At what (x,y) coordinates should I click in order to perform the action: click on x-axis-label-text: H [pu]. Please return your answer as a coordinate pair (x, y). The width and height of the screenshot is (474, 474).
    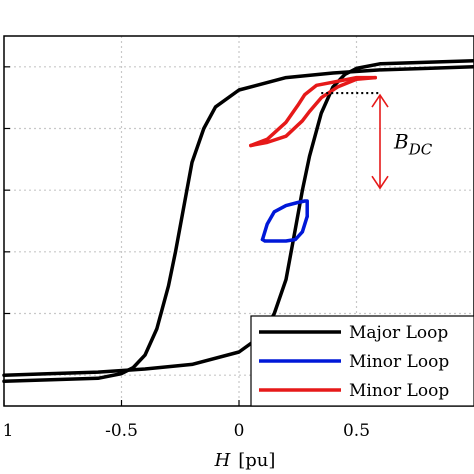
    Looking at the image, I should click on (245, 460).